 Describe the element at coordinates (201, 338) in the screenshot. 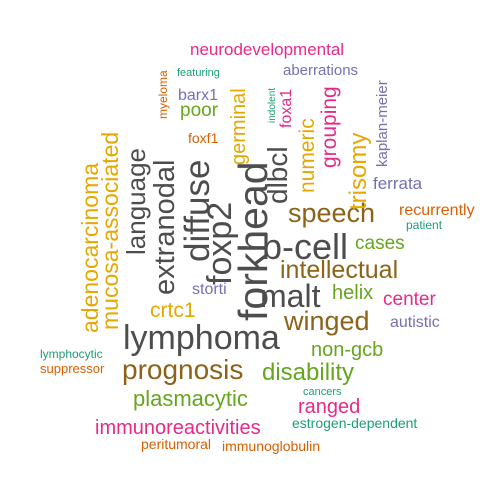

I see `word-lymphoma: lymphoma` at that location.